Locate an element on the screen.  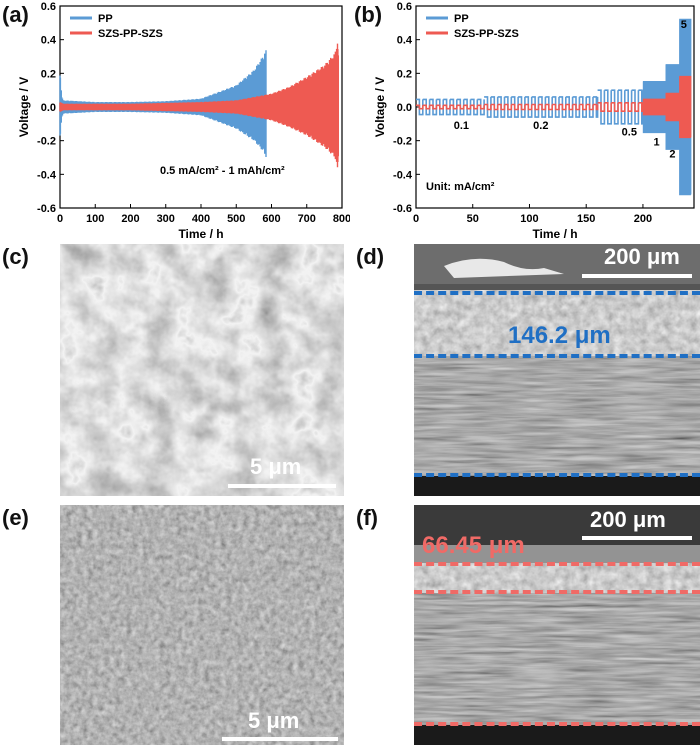
boundary-top-d is located at coordinates (557, 293).